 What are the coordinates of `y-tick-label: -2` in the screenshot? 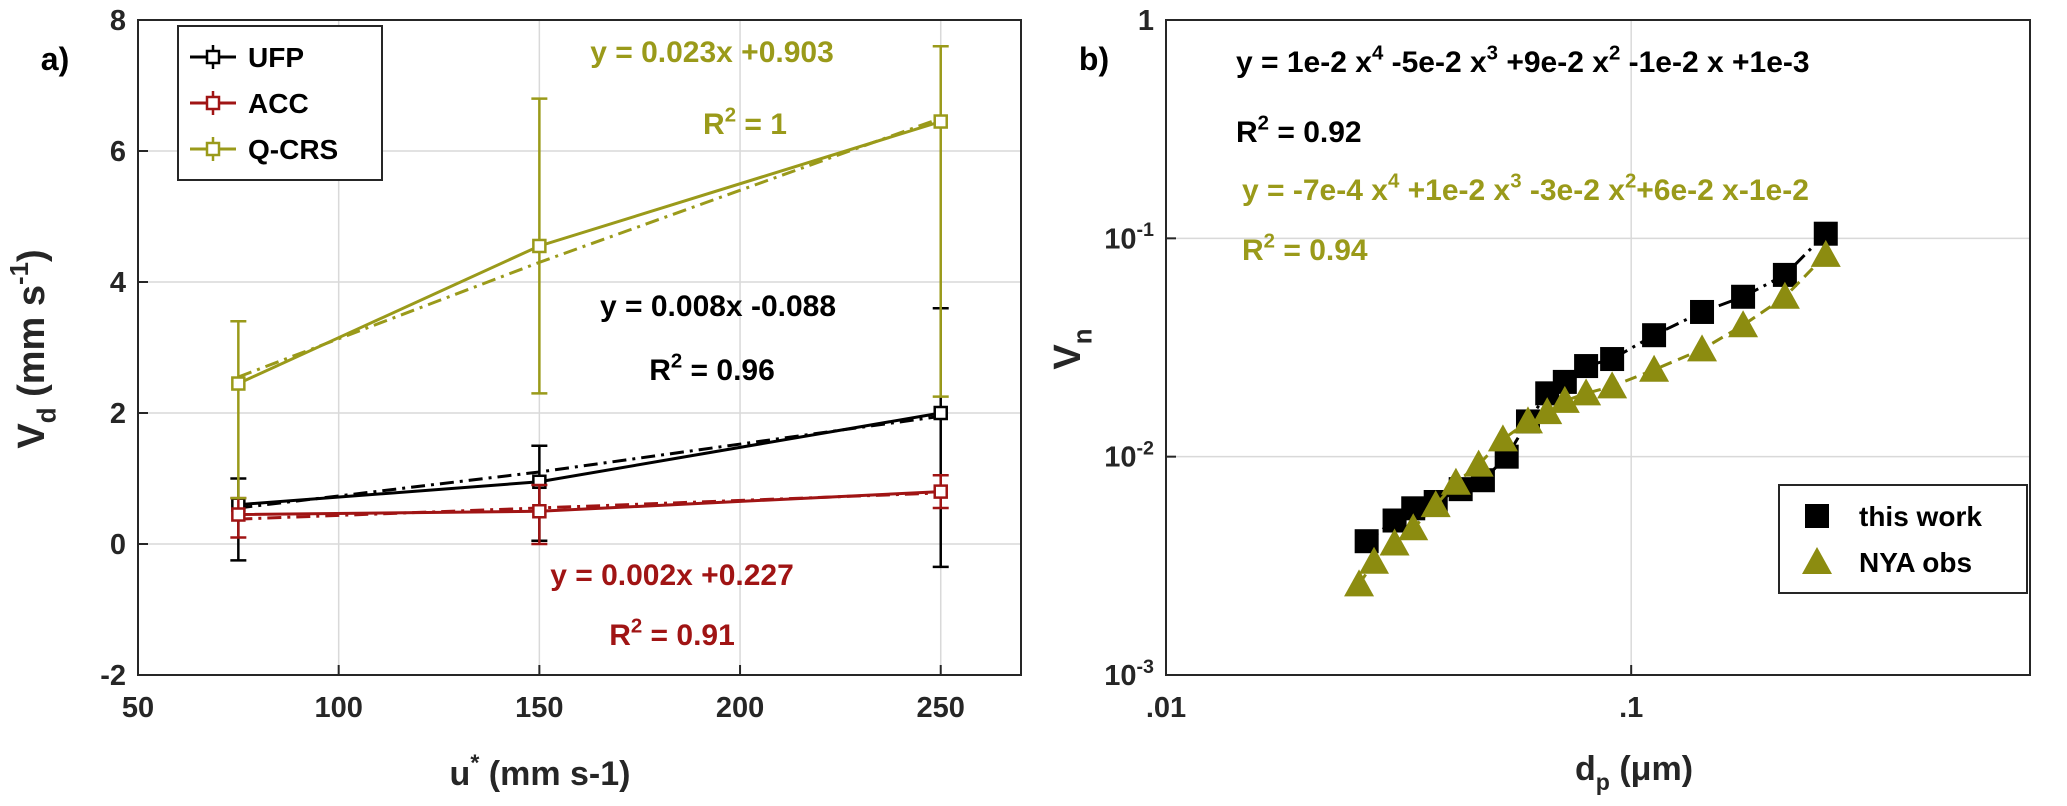 It's located at (113, 676).